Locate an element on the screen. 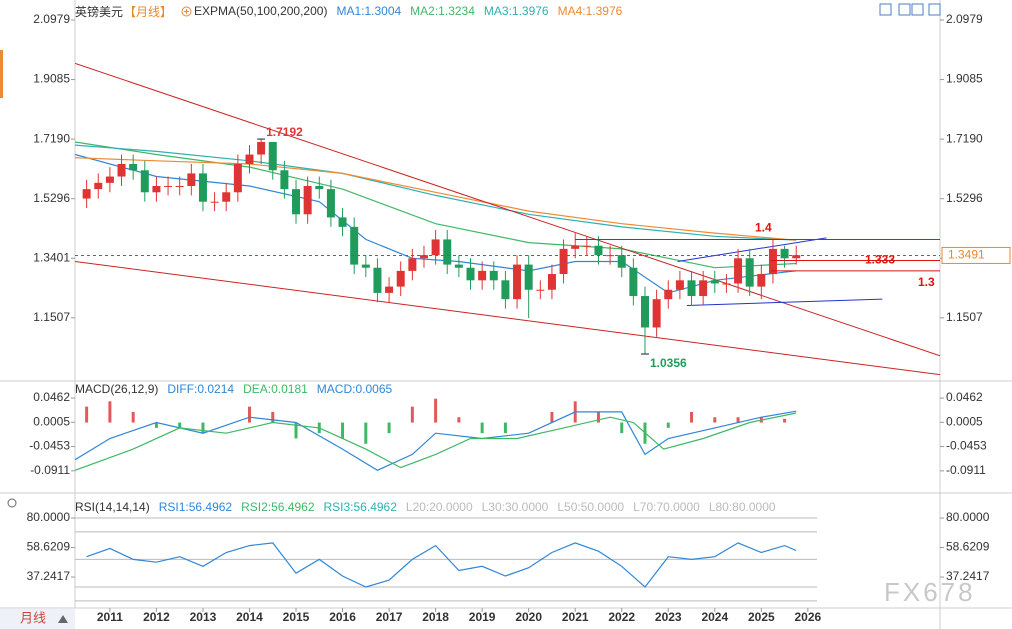  level-legend: L20:20.0000 is located at coordinates (439, 507).